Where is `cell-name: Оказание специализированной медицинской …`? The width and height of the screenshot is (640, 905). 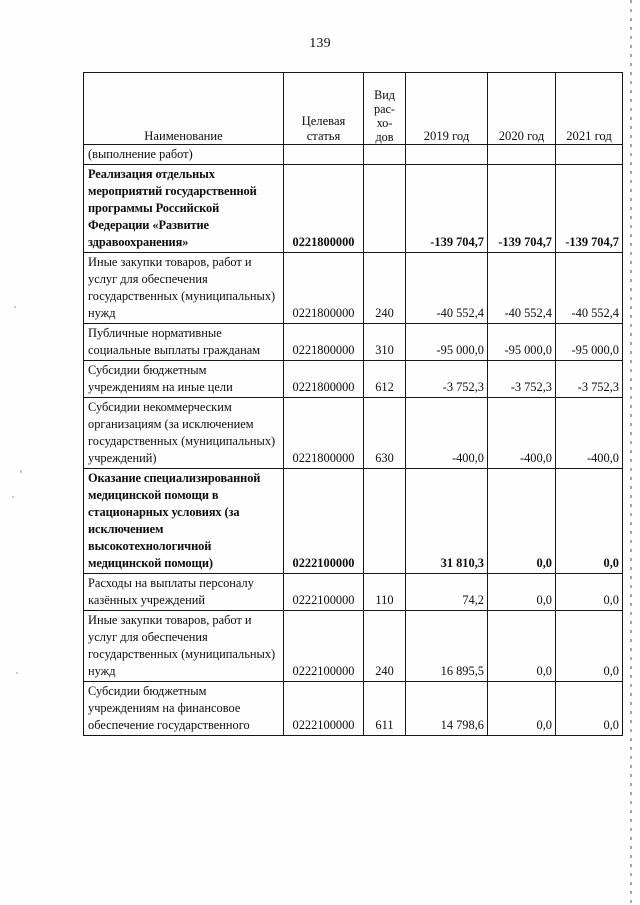
cell-name: Оказание специализированной медицинской … is located at coordinates (183, 521).